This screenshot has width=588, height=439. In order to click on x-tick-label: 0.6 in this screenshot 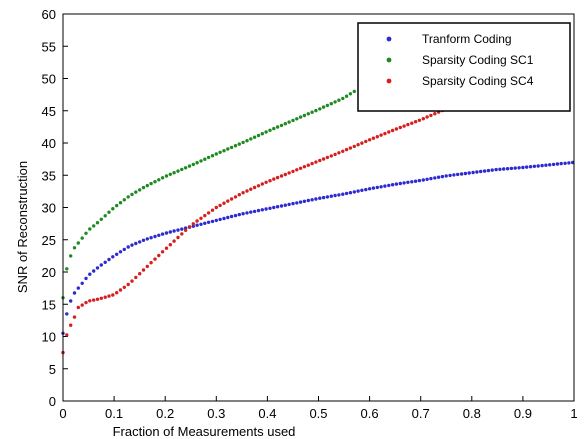, I will do `click(370, 413)`.